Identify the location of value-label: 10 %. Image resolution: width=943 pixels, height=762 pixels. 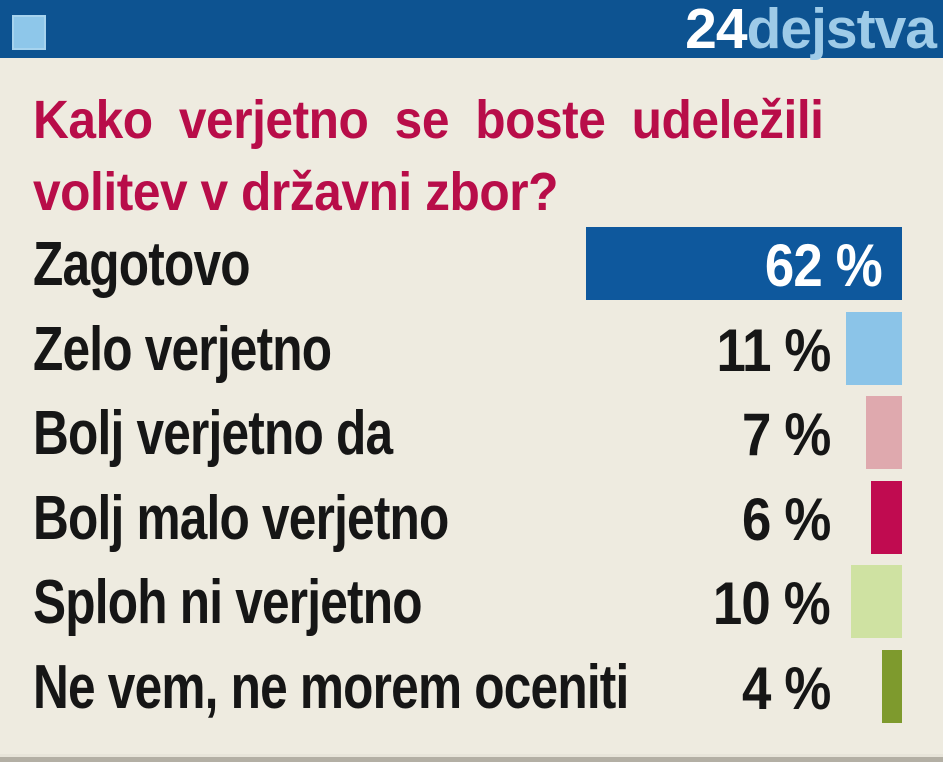
(772, 603).